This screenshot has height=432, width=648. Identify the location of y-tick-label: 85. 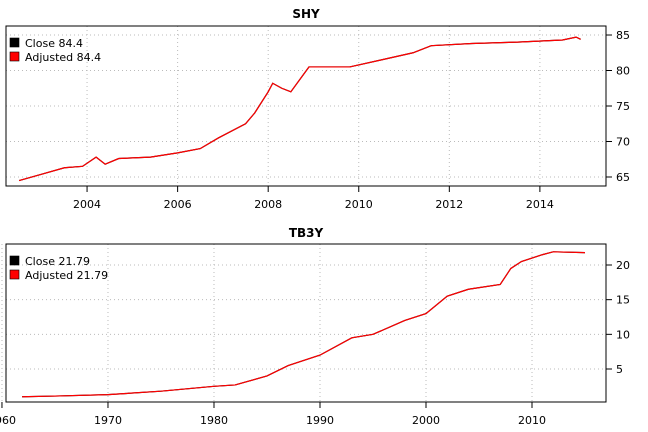
(623, 35).